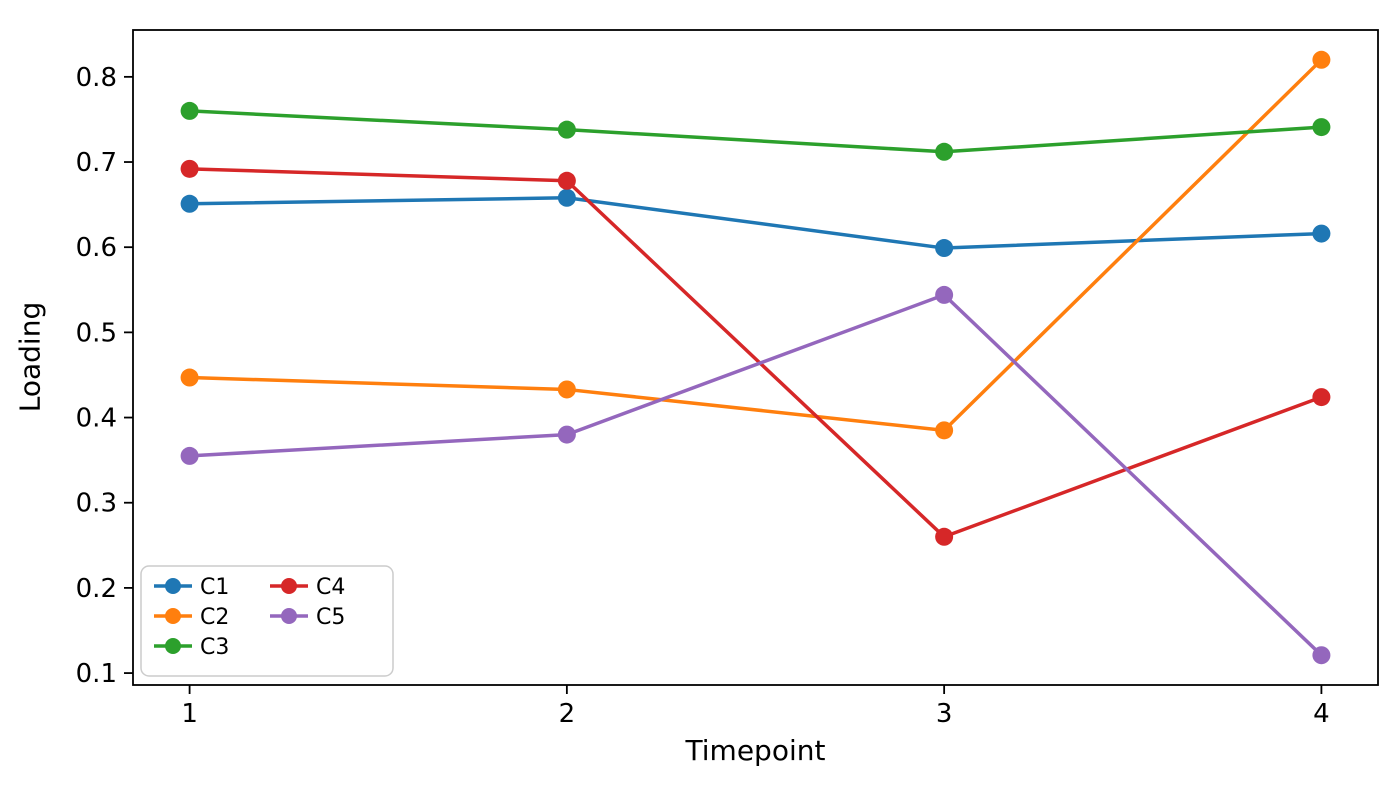  What do you see at coordinates (1321, 714) in the screenshot?
I see `x-tick-label: 4` at bounding box center [1321, 714].